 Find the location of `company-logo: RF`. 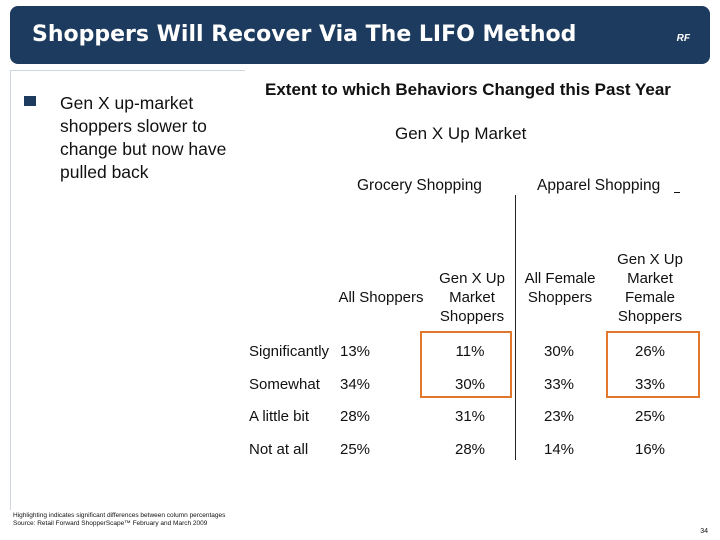

company-logo: RF is located at coordinates (683, 38).